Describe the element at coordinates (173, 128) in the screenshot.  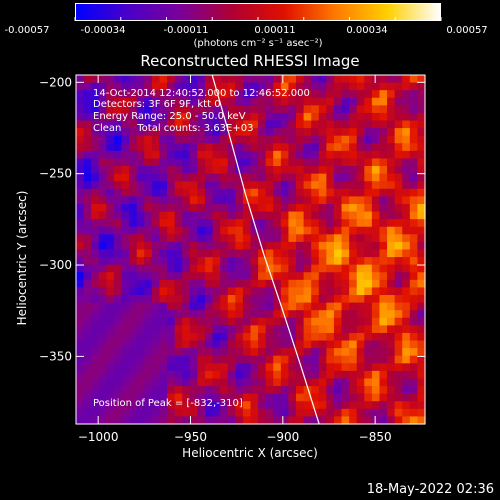
I see `annotation-counts: Clean Total counts: 3.63E+03` at that location.